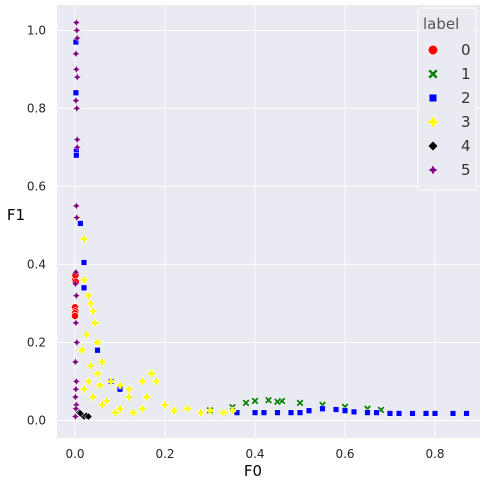 The image size is (482, 485). Describe the element at coordinates (466, 50) in the screenshot. I see `legend-label-0: 0` at that location.